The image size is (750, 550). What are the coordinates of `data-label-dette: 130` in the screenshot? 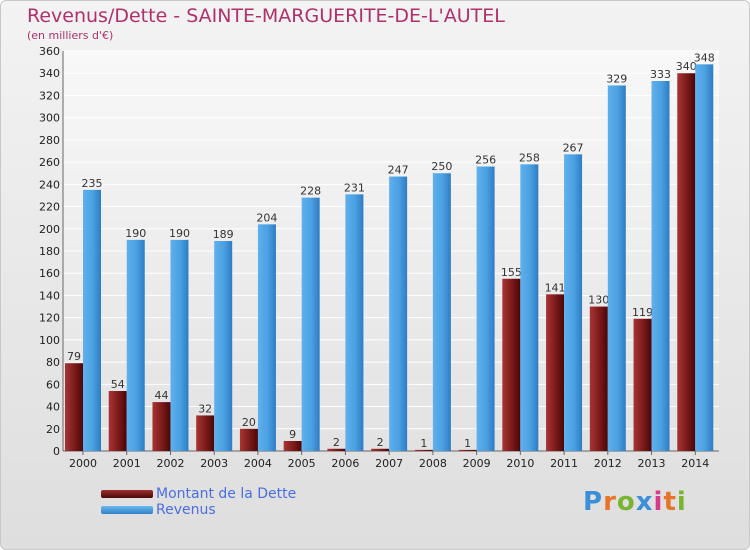 It's located at (598, 300).